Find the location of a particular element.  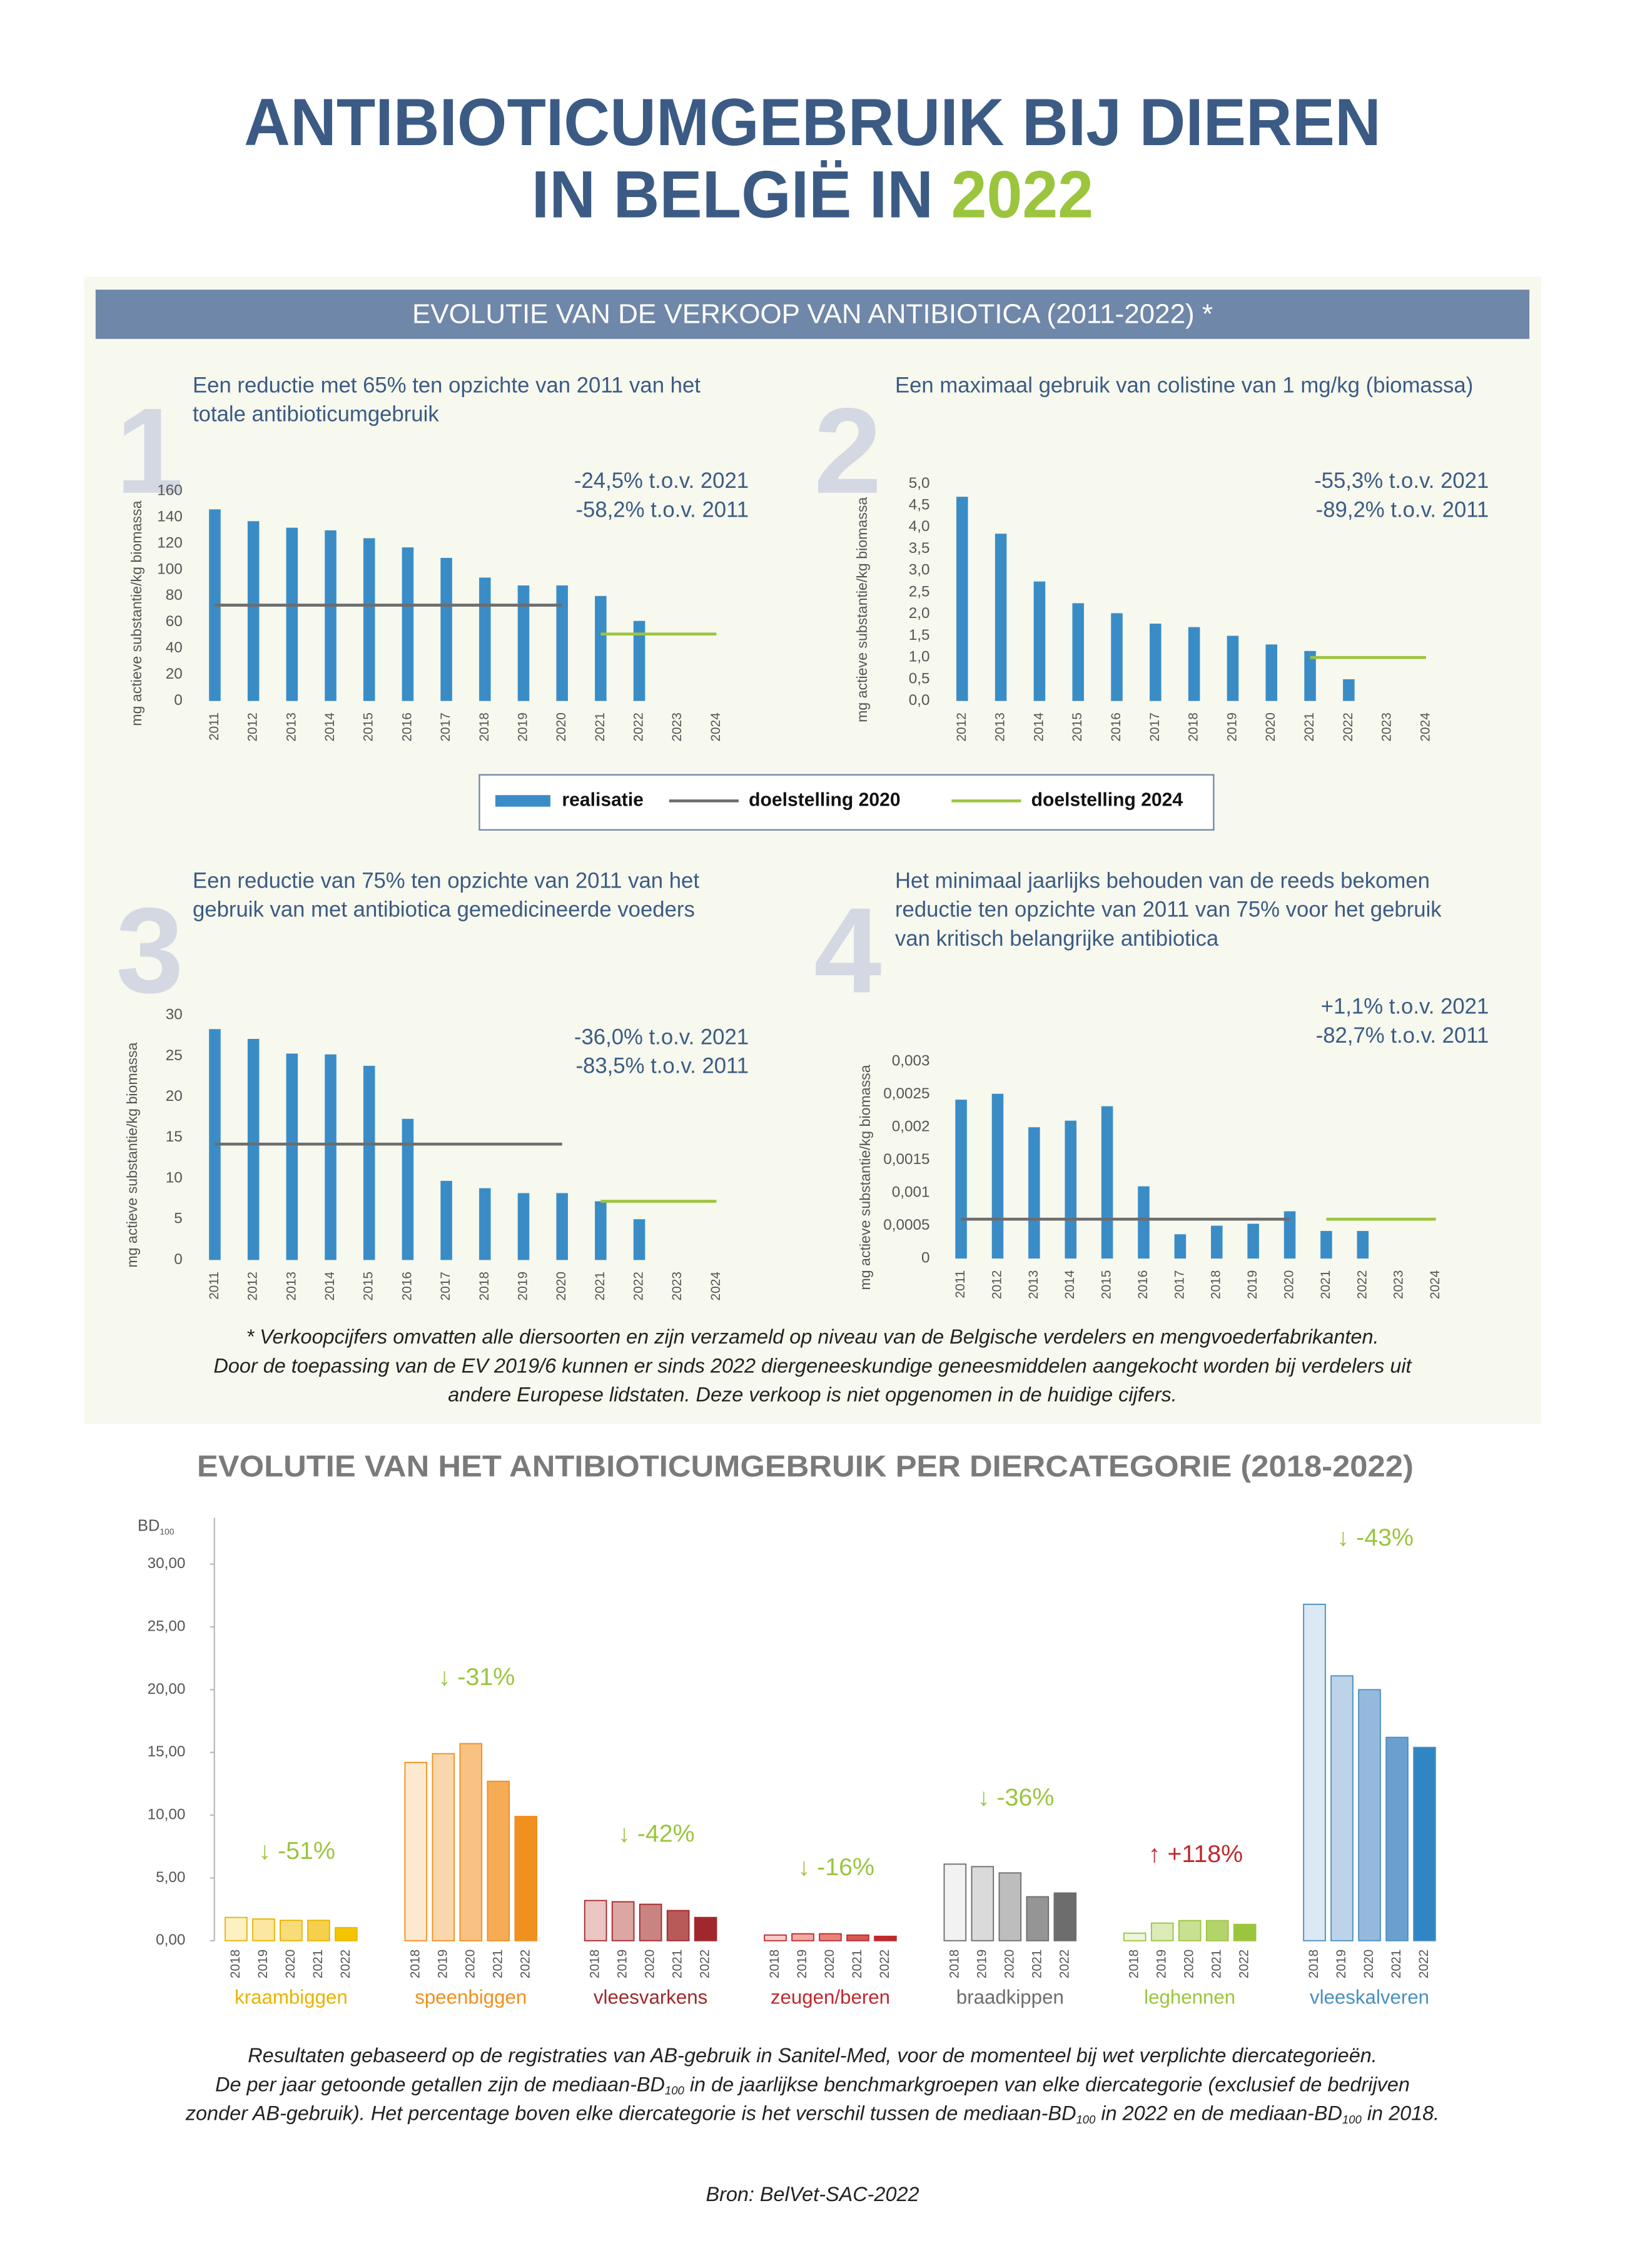

group-label: kraambiggen is located at coordinates (291, 1997).